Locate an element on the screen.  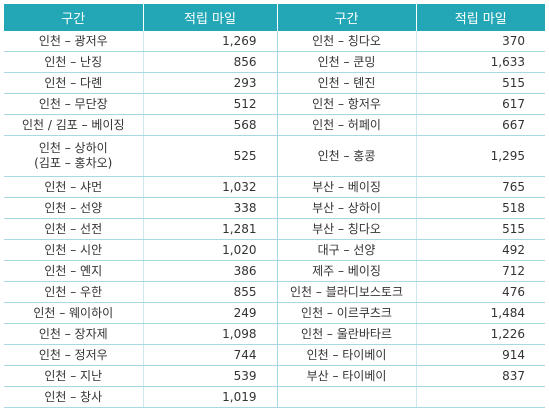
mile-cell-right: 712 is located at coordinates (480, 271).